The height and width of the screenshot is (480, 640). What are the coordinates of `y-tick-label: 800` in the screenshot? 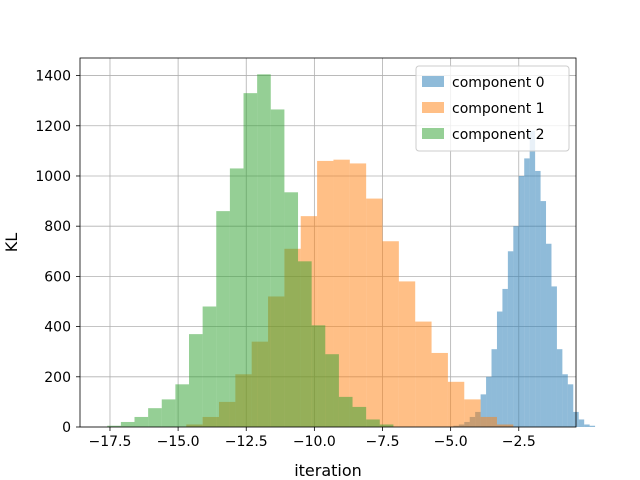 It's located at (57, 227).